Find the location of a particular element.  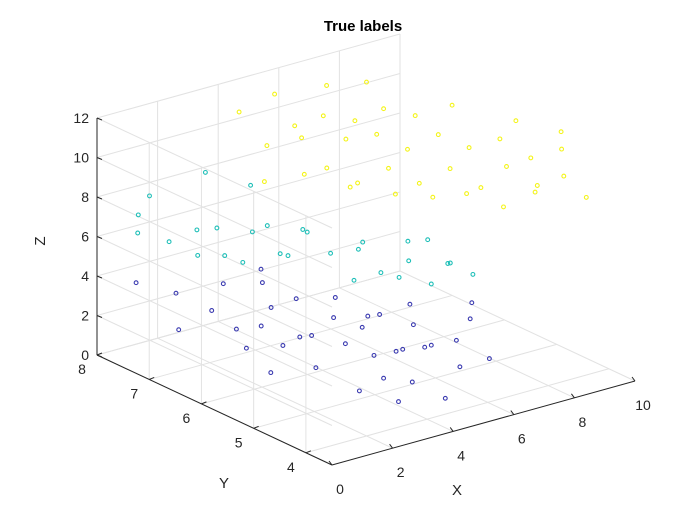

x-tick-label: 6 is located at coordinates (522, 439).